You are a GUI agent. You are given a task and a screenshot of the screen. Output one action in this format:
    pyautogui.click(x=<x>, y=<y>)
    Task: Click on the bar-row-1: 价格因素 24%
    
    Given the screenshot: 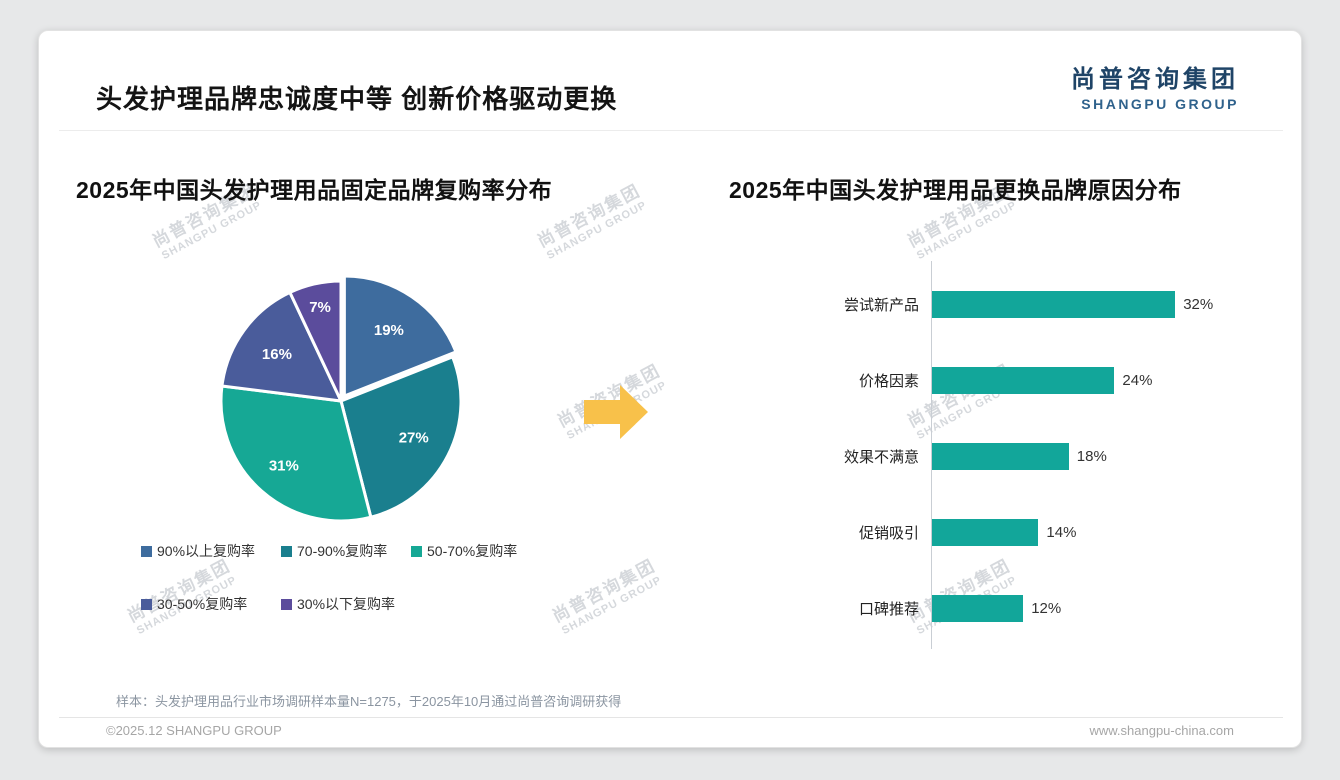 What is the action you would take?
    pyautogui.click(x=1021, y=380)
    